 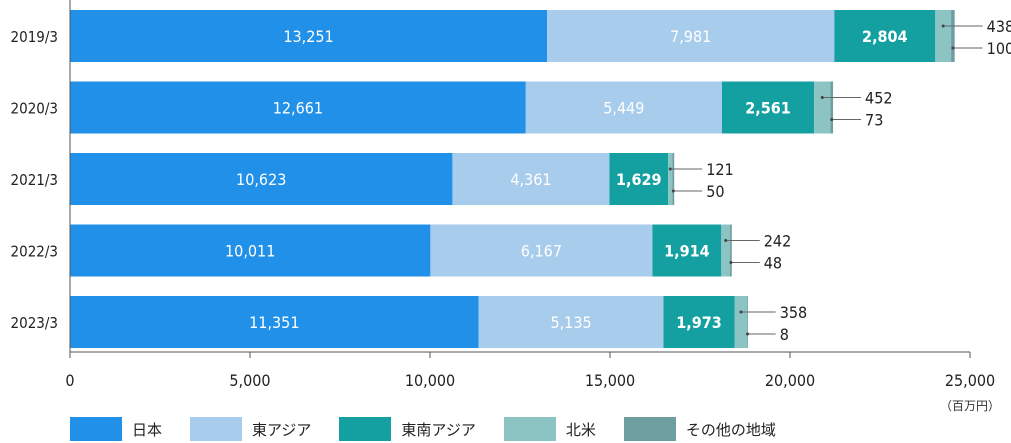 I want to click on legend-swatch-japan, so click(x=96, y=429).